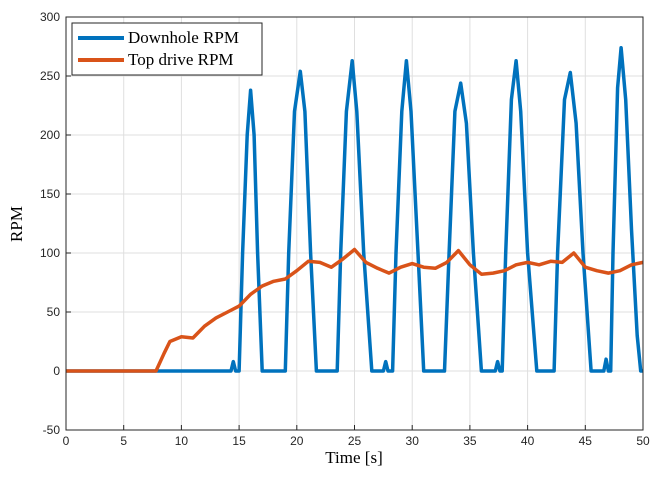 The width and height of the screenshot is (651, 478). Describe the element at coordinates (66, 441) in the screenshot. I see `x-tick-label: 0` at that location.